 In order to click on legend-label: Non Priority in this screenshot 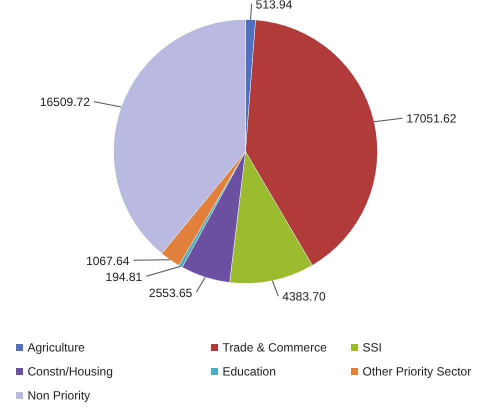, I will do `click(59, 395)`.